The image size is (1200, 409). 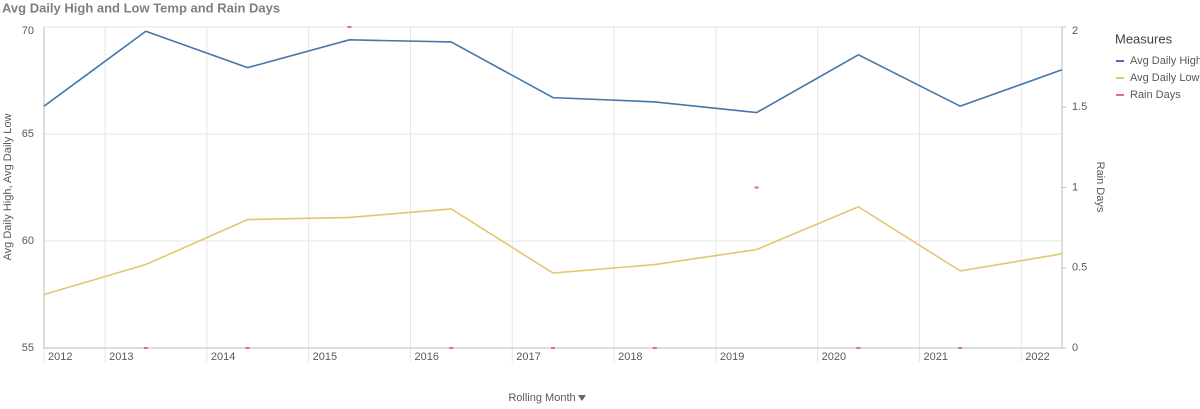 I want to click on y-axis-title: Avg Daily High, Avg Daily Low, so click(x=8, y=186).